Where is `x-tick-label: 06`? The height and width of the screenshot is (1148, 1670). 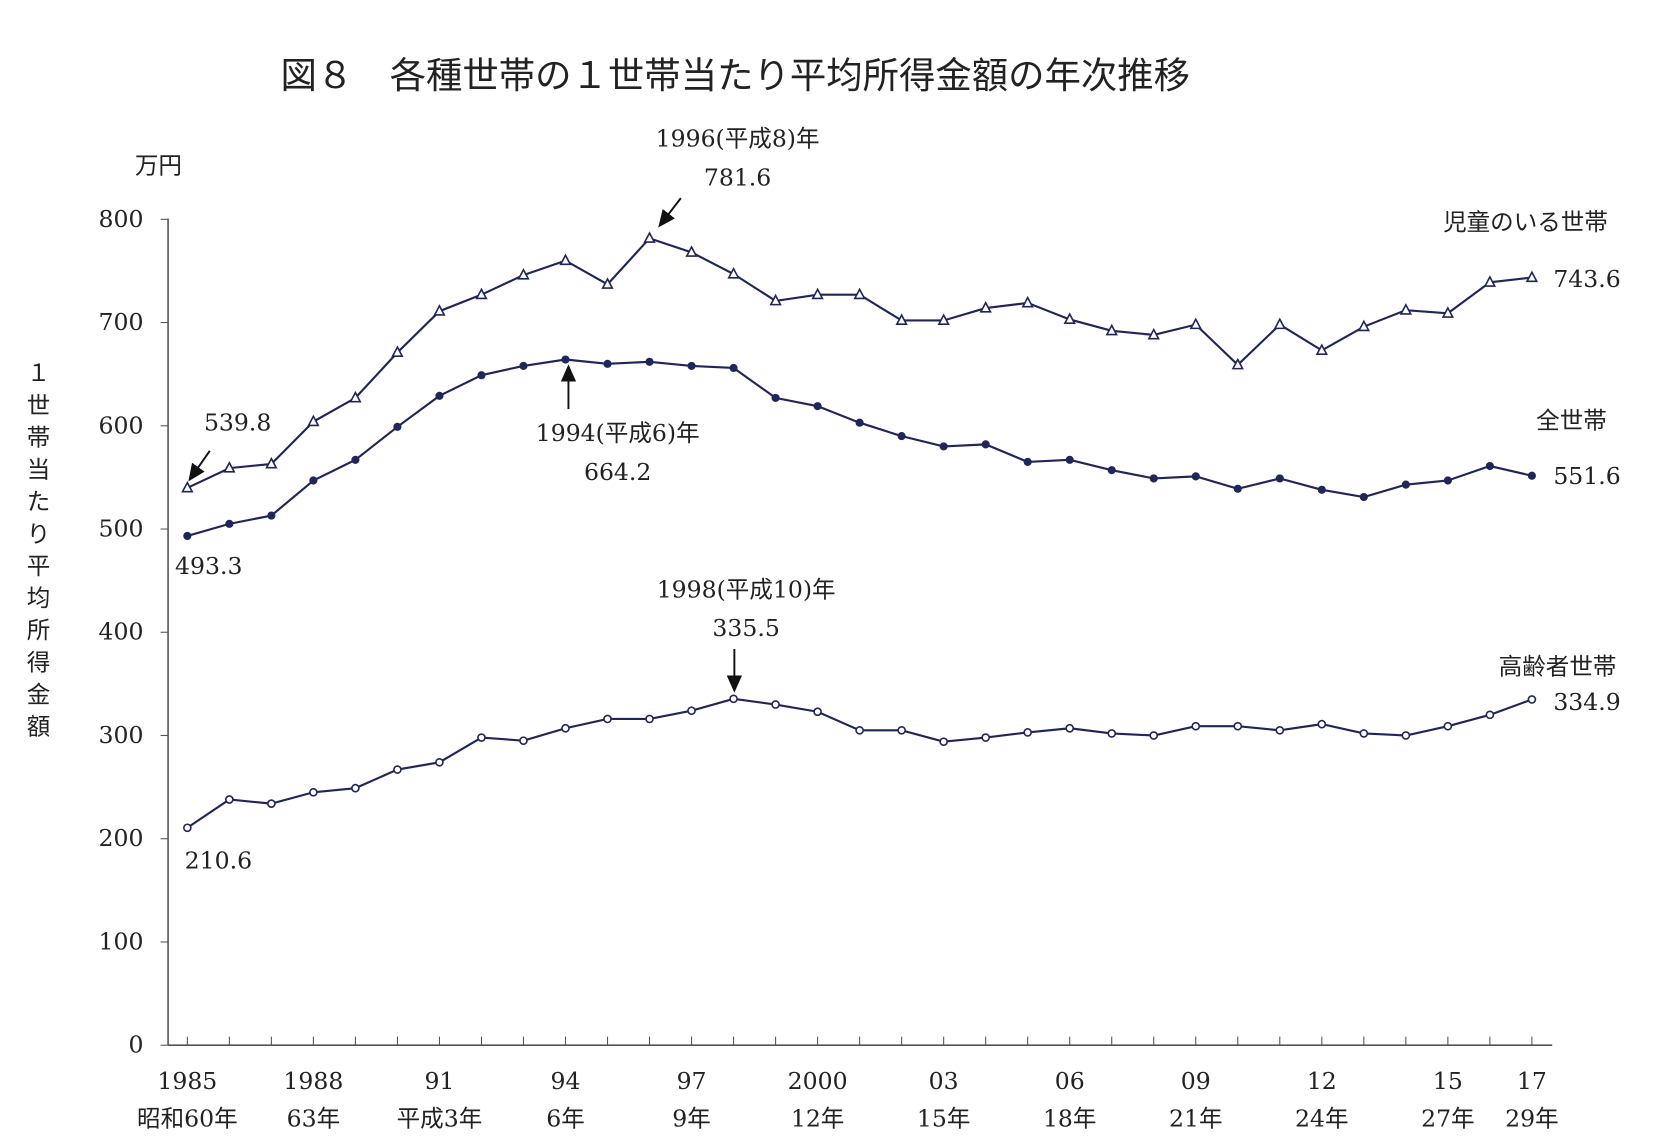
x-tick-label: 06 is located at coordinates (1070, 1081).